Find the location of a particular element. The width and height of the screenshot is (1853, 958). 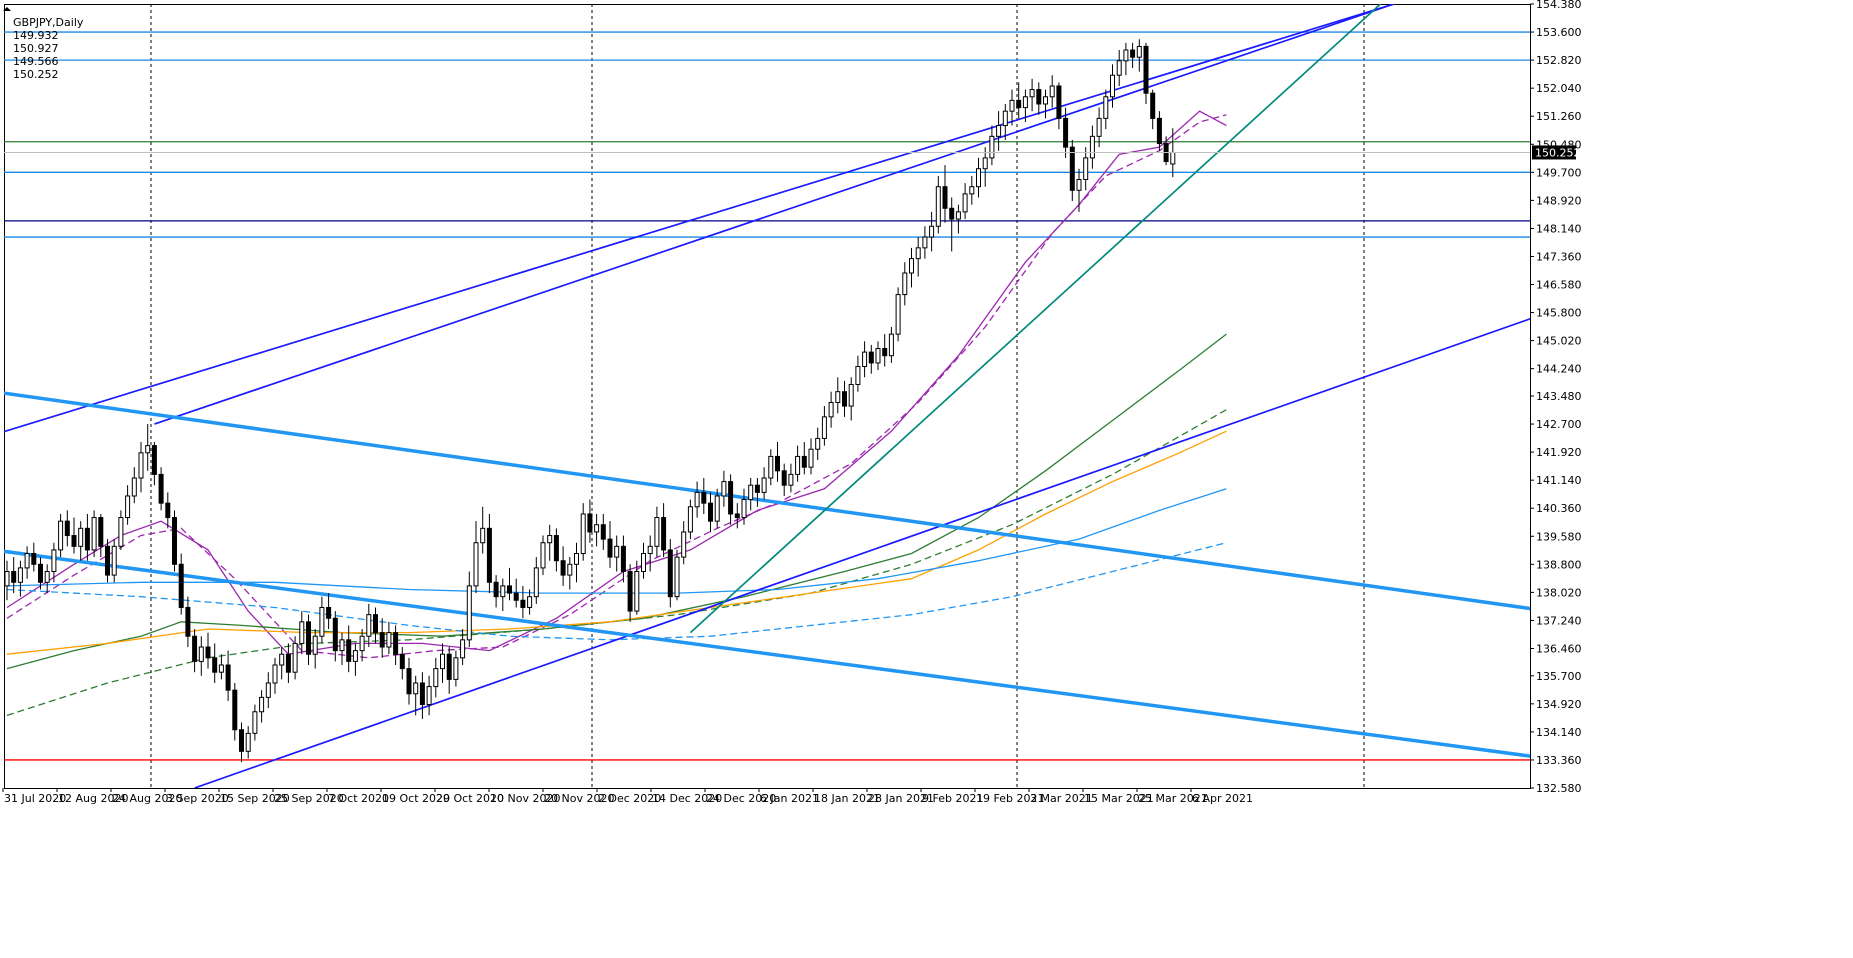

x-tick-label: 29 Oct 2020 is located at coordinates (470, 798).